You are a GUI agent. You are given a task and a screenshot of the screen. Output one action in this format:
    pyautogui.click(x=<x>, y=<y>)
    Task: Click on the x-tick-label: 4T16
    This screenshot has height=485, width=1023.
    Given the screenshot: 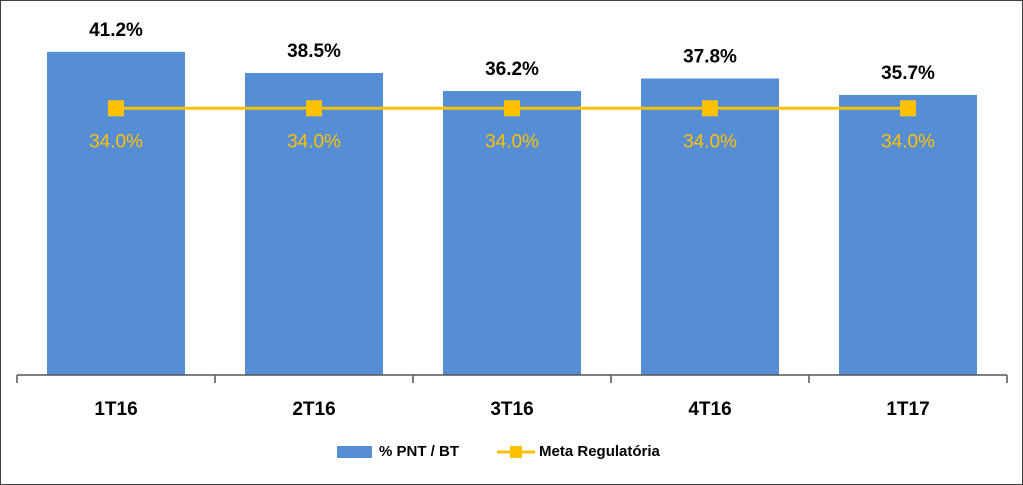 What is the action you would take?
    pyautogui.click(x=709, y=409)
    